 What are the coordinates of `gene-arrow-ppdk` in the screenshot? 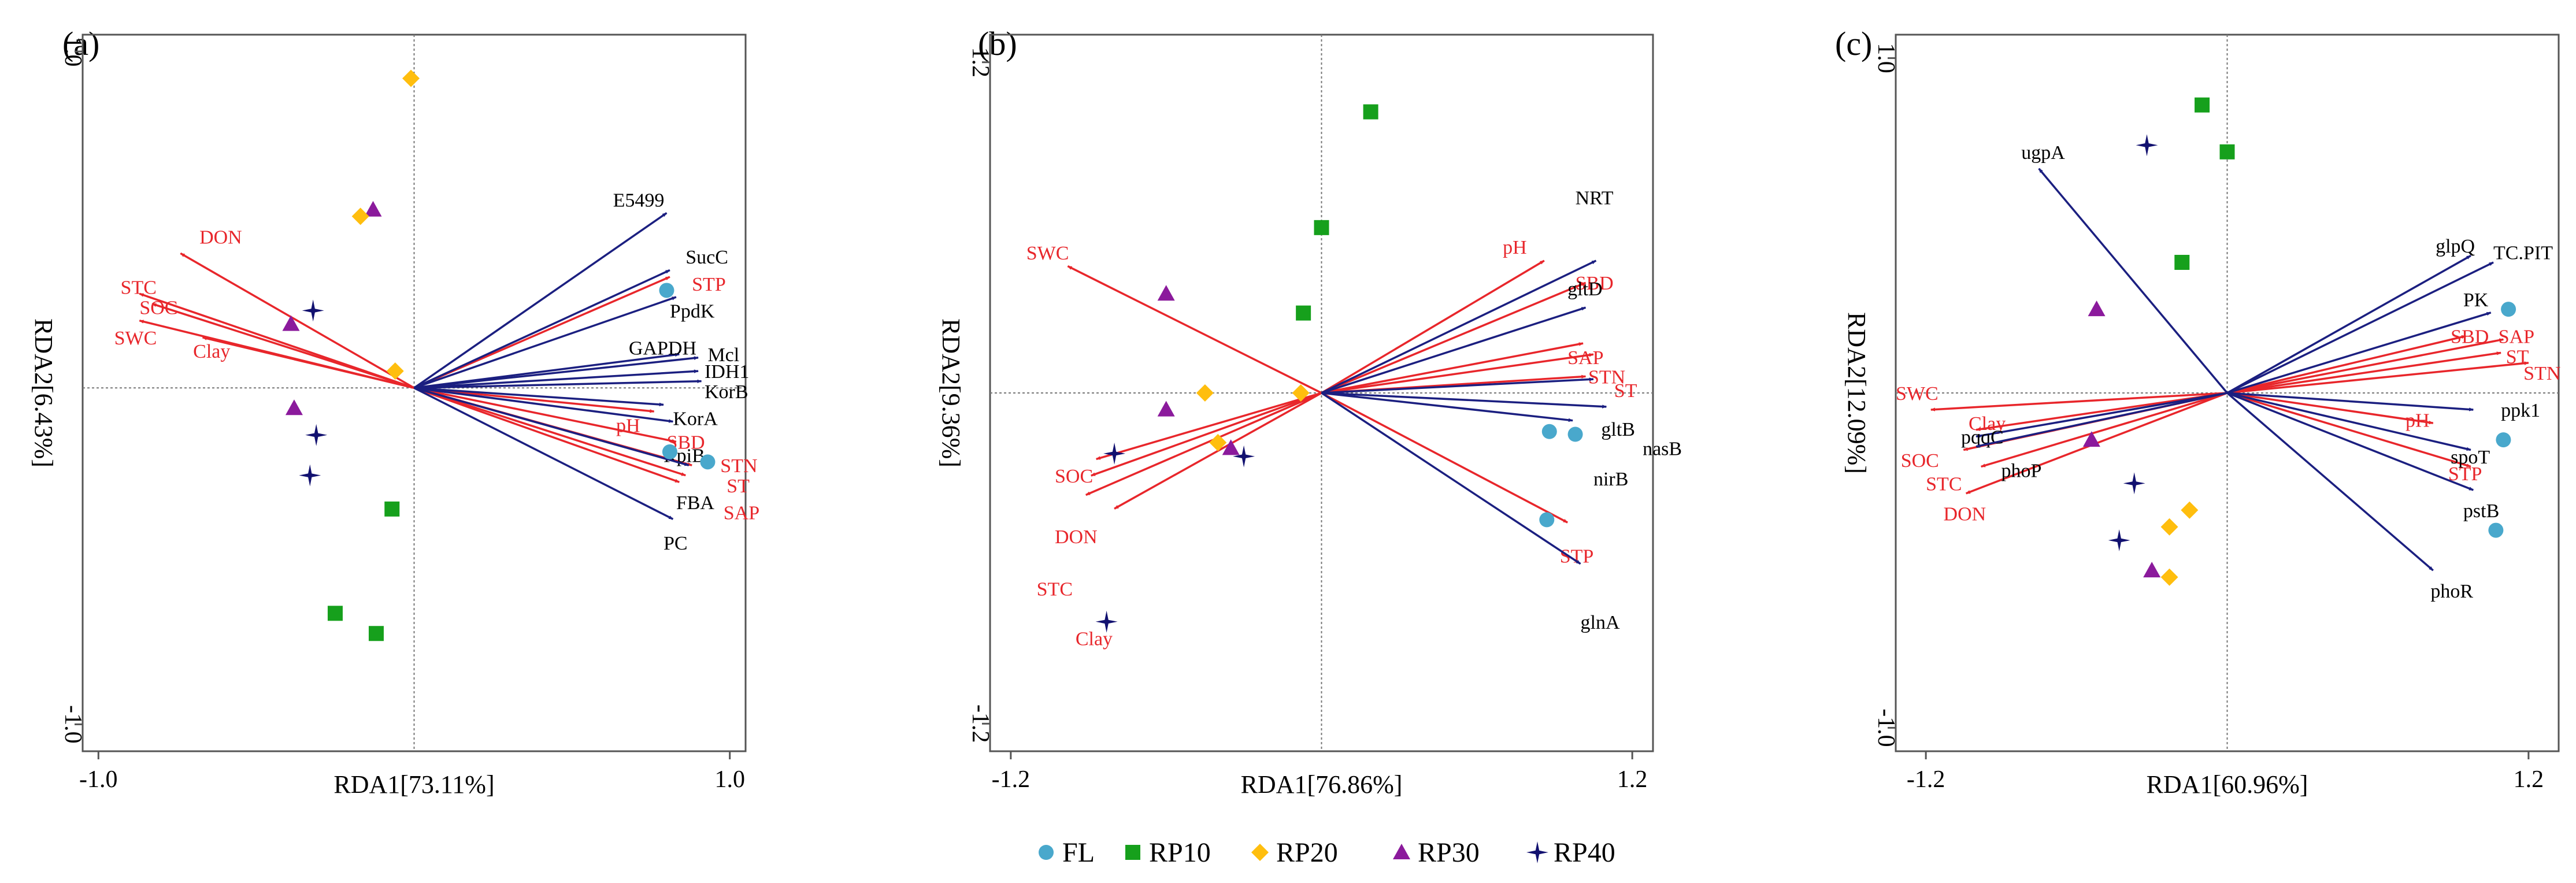 It's located at (545, 343).